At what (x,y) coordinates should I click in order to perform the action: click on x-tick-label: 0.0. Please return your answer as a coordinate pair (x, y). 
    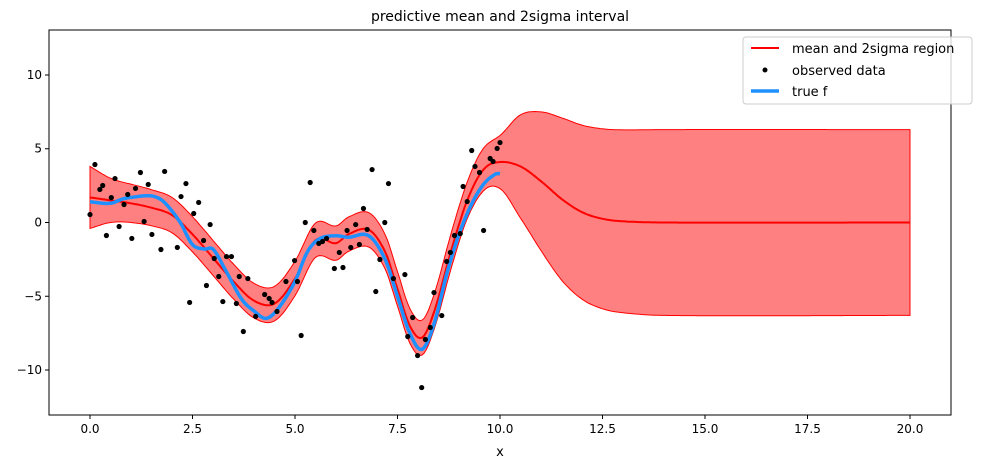
    Looking at the image, I should click on (89, 429).